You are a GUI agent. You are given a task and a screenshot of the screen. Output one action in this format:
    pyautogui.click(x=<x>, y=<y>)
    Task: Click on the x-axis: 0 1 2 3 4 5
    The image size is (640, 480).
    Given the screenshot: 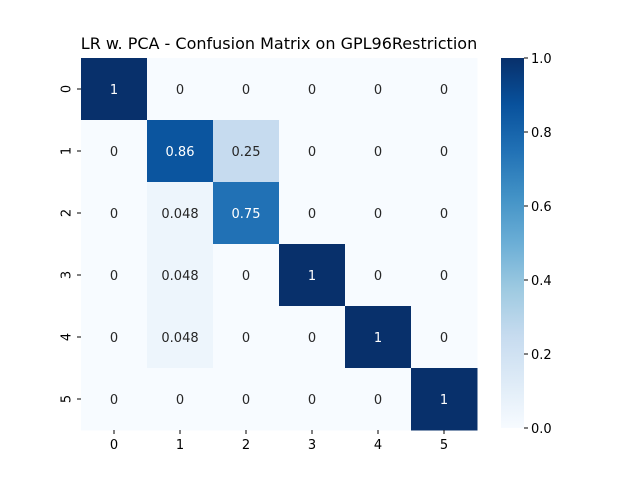 What is the action you would take?
    pyautogui.click(x=279, y=441)
    